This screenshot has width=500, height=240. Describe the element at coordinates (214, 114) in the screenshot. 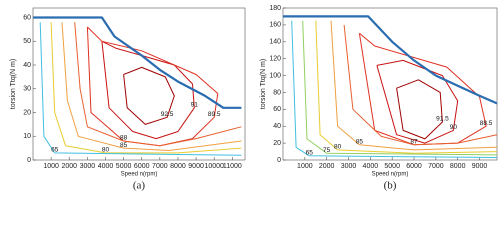

I see `contour-label: 89.5` at that location.